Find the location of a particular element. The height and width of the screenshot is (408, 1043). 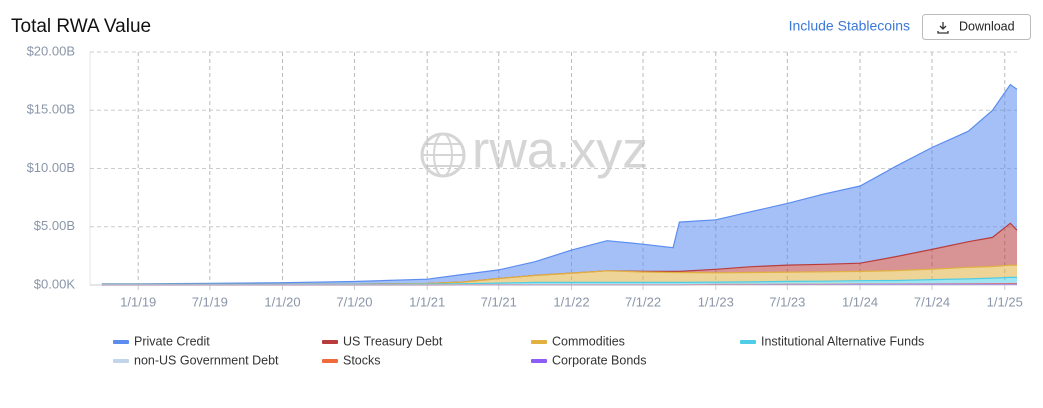

legend-label: non-US Government Debt is located at coordinates (206, 360).